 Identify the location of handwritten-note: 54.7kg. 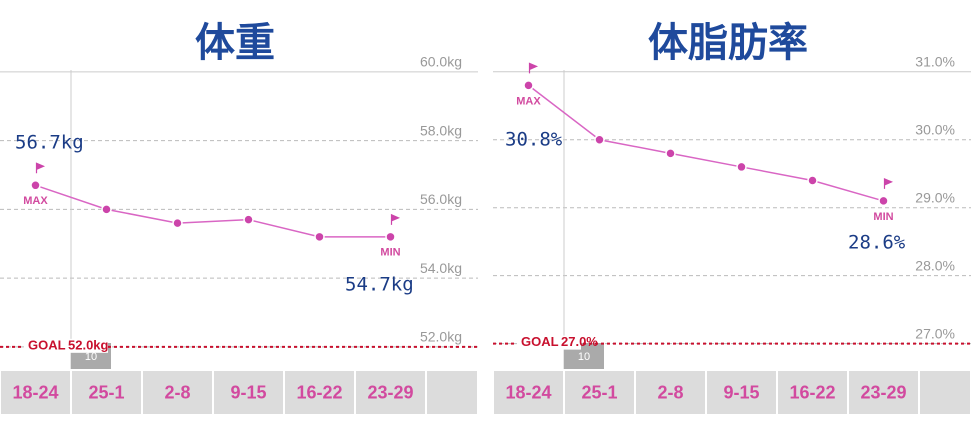
(379, 285).